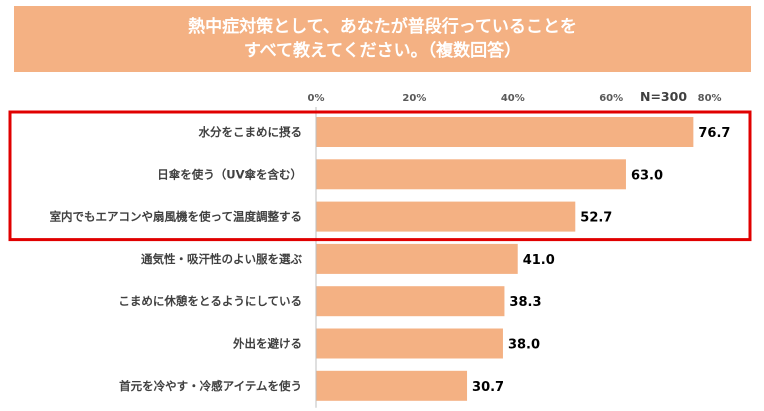  I want to click on category-label: 首元を冷やす・冷感アイテムを使う, so click(210, 386).